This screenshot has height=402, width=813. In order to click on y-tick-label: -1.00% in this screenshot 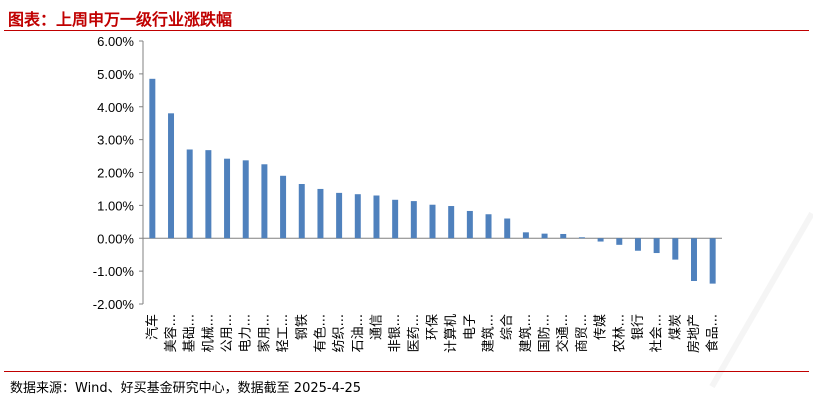, I will do `click(114, 271)`.